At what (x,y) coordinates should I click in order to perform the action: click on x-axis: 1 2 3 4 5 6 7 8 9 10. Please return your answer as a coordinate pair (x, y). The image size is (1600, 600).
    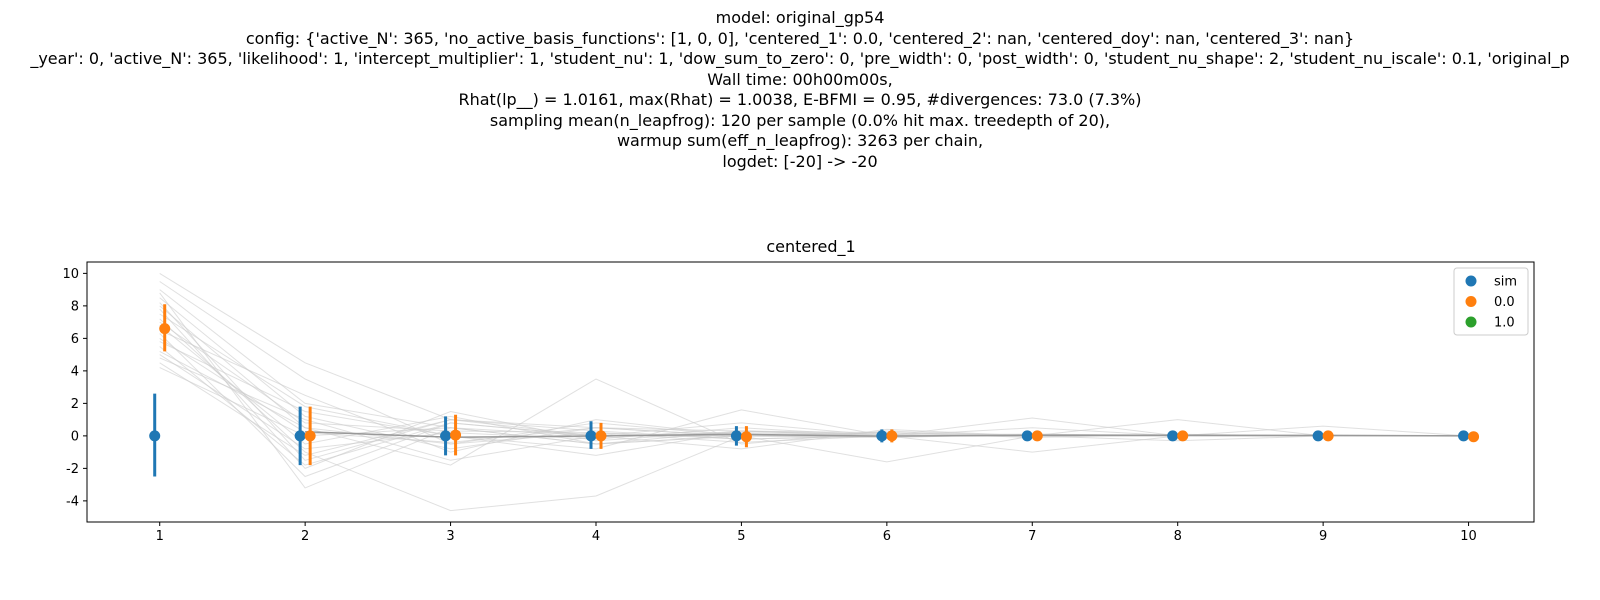
    Looking at the image, I should click on (816, 533).